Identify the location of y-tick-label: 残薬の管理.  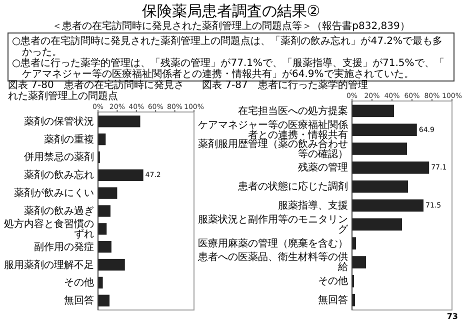
(323, 167).